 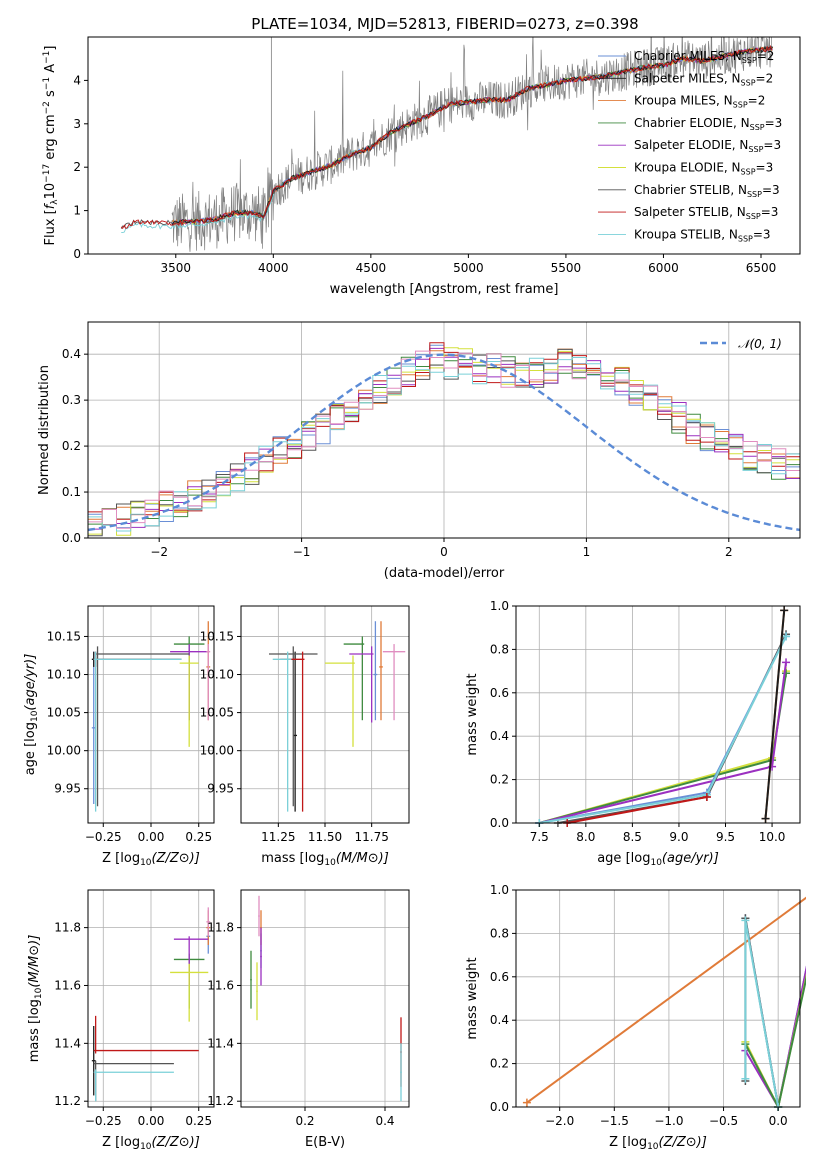 I want to click on x-tick-label: 0.00, so click(x=151, y=837).